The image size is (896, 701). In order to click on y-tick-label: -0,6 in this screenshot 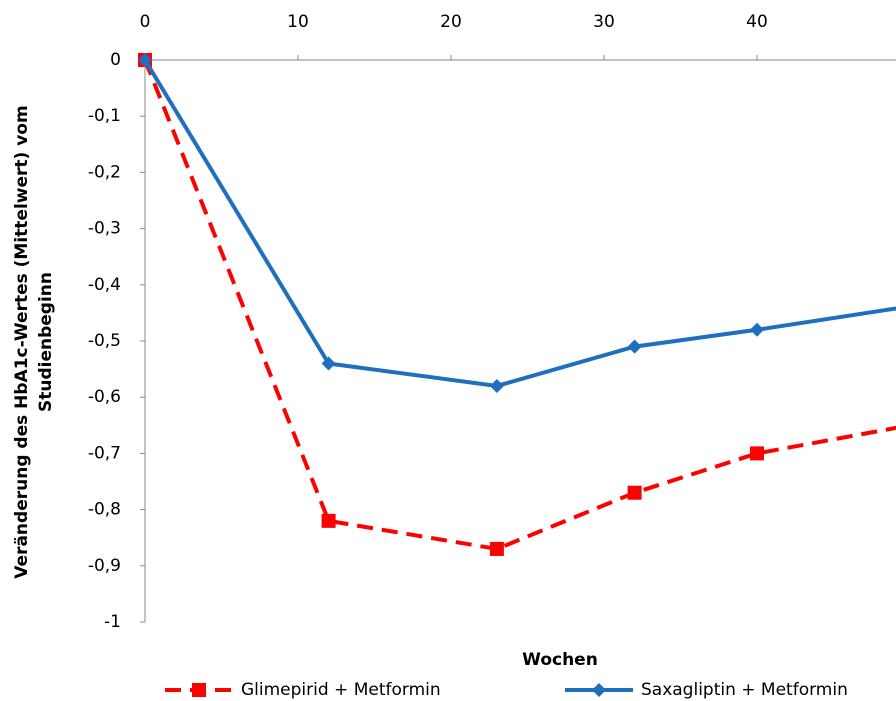, I will do `click(104, 397)`.